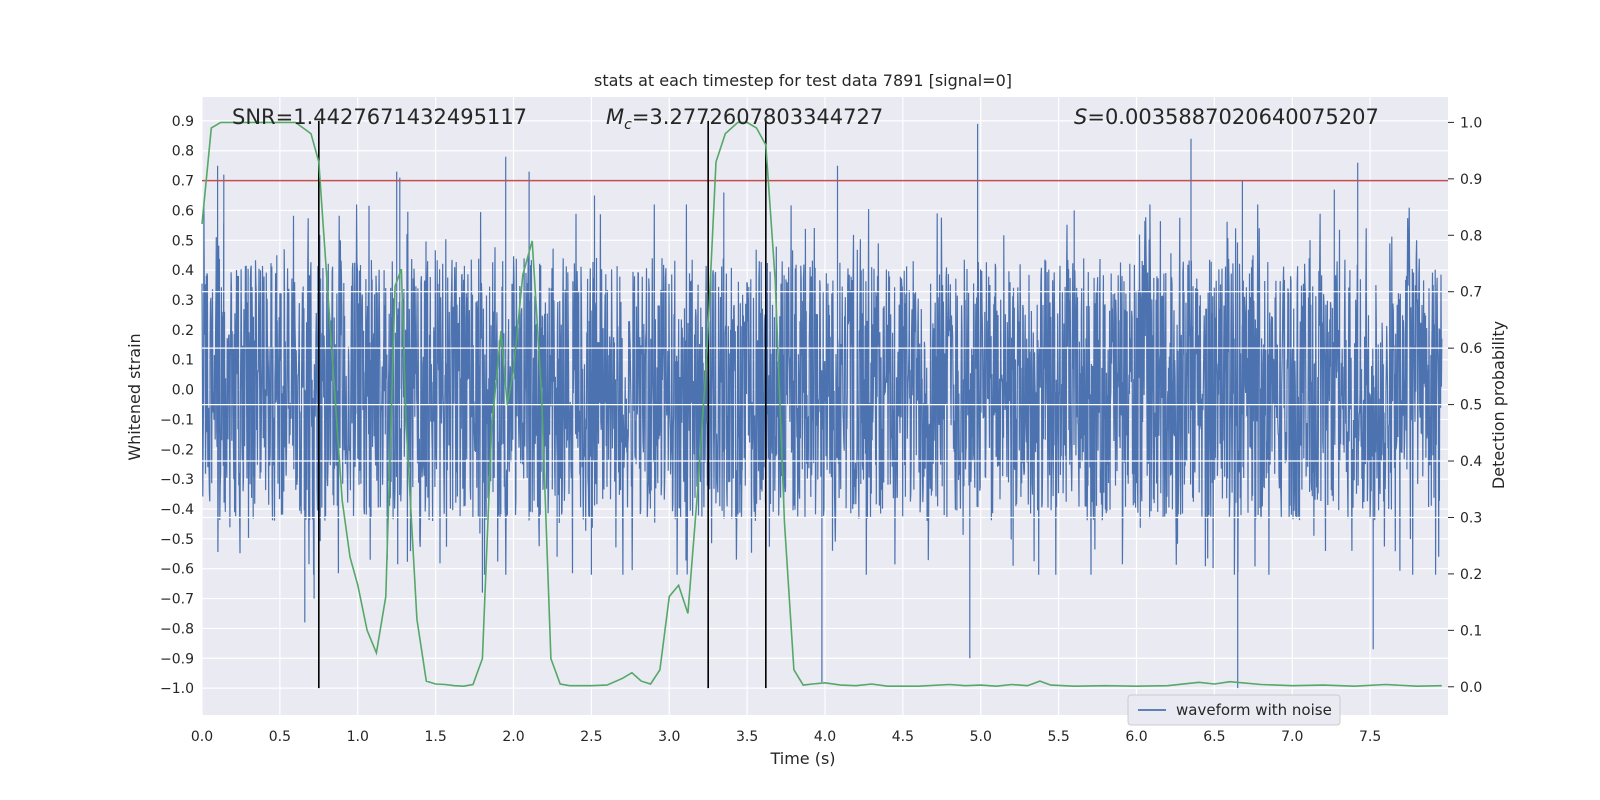  I want to click on s-annotation: S=0.0035887020640075207, so click(1226, 117).